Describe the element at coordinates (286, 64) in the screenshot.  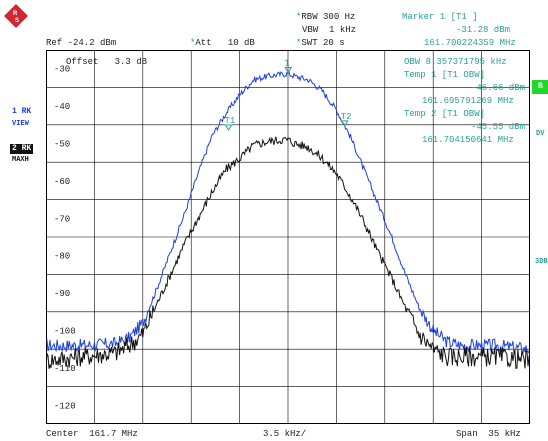
I see `marker-1-label: 1` at that location.